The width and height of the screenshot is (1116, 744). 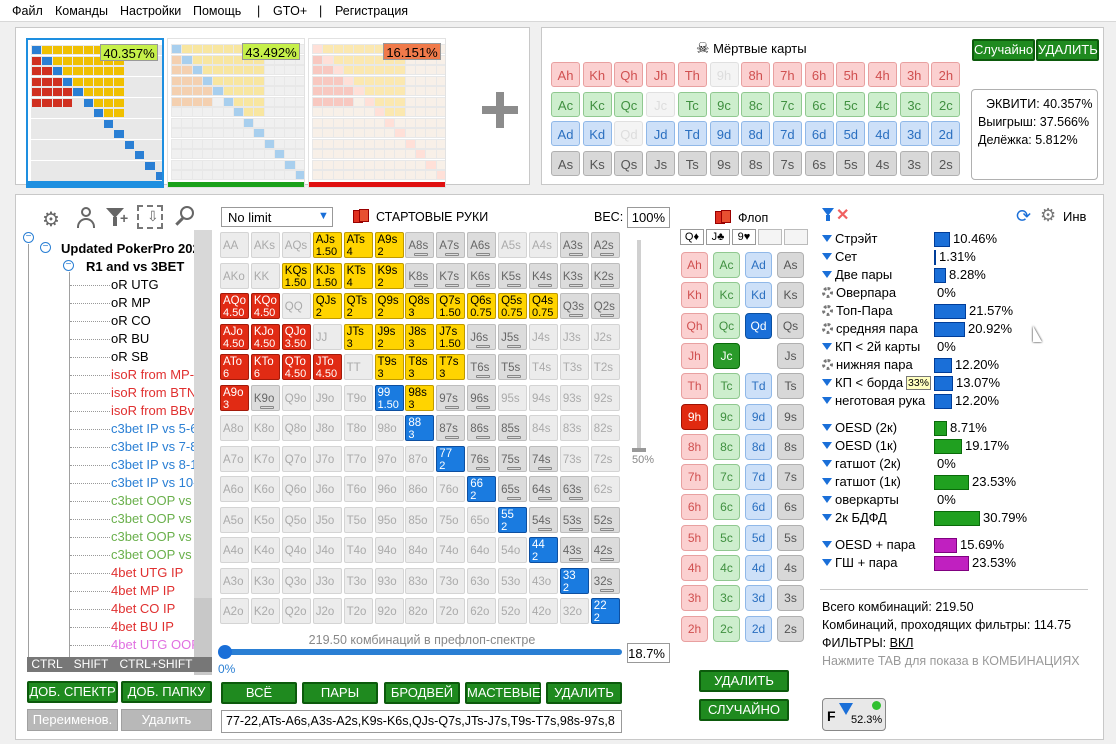 I want to click on hand-cell-72o: 72o, so click(x=451, y=611).